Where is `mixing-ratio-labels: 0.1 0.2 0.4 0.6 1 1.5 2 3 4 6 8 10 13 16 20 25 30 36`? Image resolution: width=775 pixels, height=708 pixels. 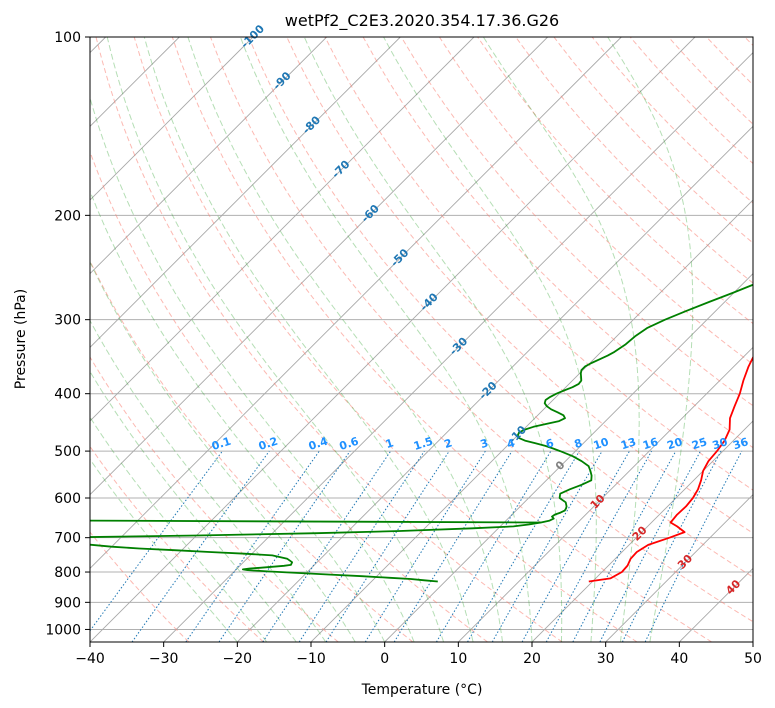 mixing-ratio-labels: 0.1 0.2 0.4 0.6 1 1.5 2 3 4 6 8 10 13 16 20 25 30 36 is located at coordinates (480, 443).